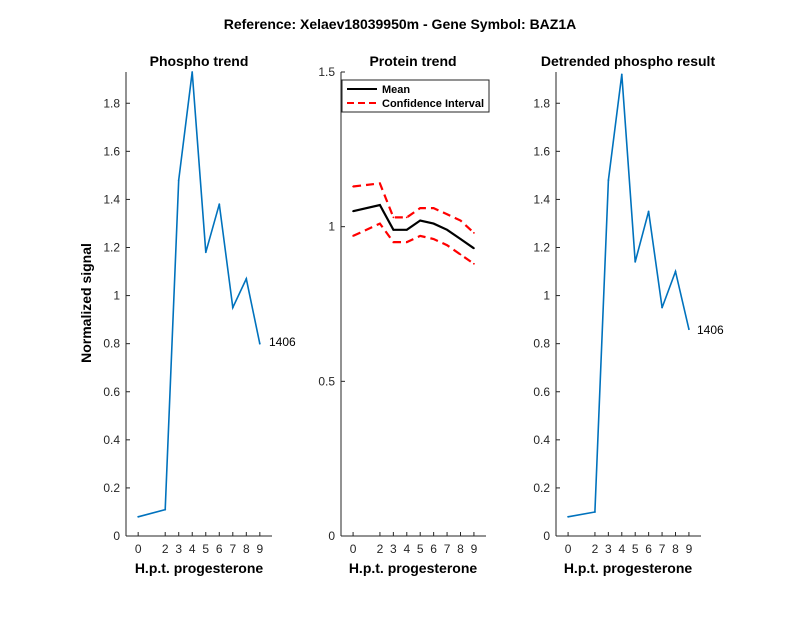 The image size is (800, 618). I want to click on detrended-phospho-y-tick-label: 0.4, so click(541, 440).